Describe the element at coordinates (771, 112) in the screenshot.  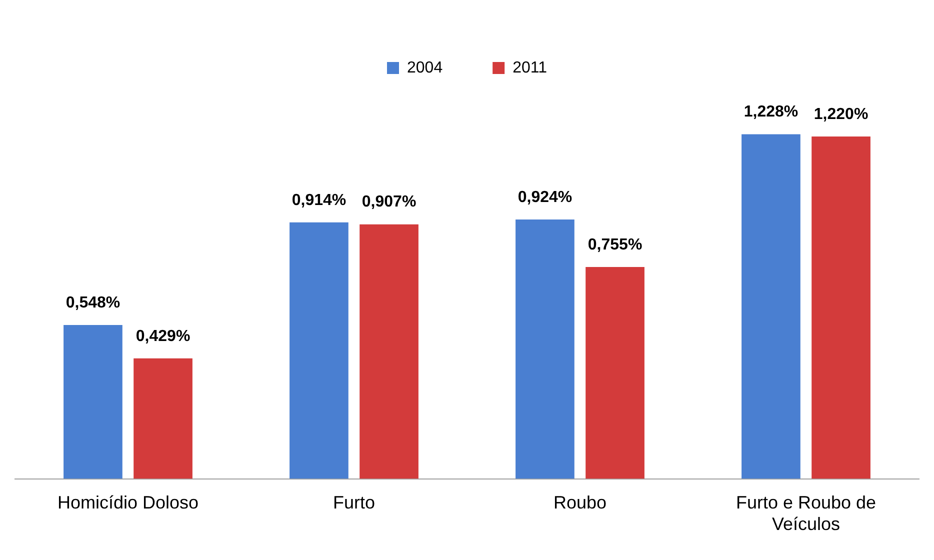
I see `data-label: 1,228%` at that location.